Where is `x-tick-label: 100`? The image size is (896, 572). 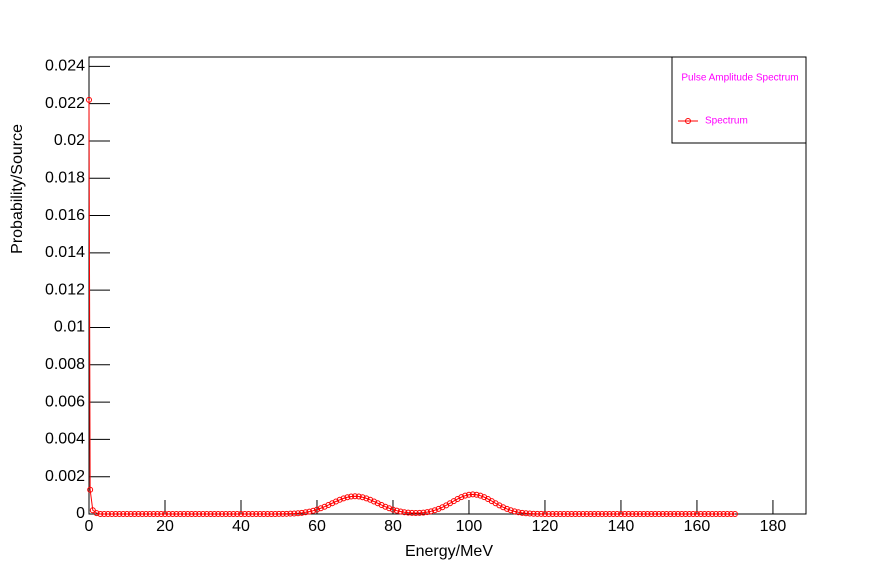 x-tick-label: 100 is located at coordinates (469, 526).